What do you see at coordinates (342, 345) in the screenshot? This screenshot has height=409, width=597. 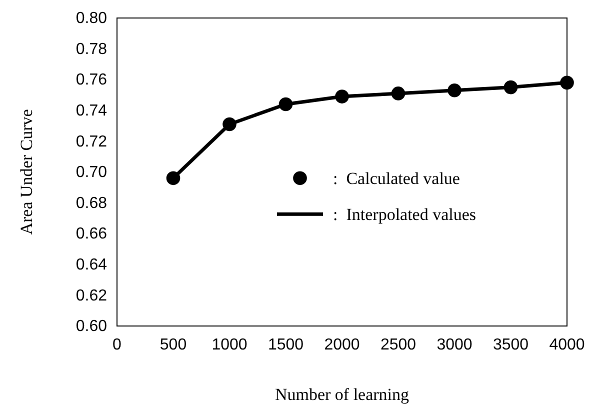 I see `x-tick-label: 2000` at bounding box center [342, 345].